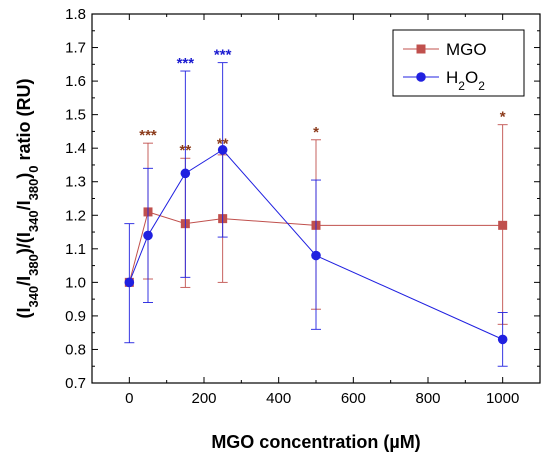 This screenshot has height=463, width=550. I want to click on x-tick-label: 400, so click(278, 398).